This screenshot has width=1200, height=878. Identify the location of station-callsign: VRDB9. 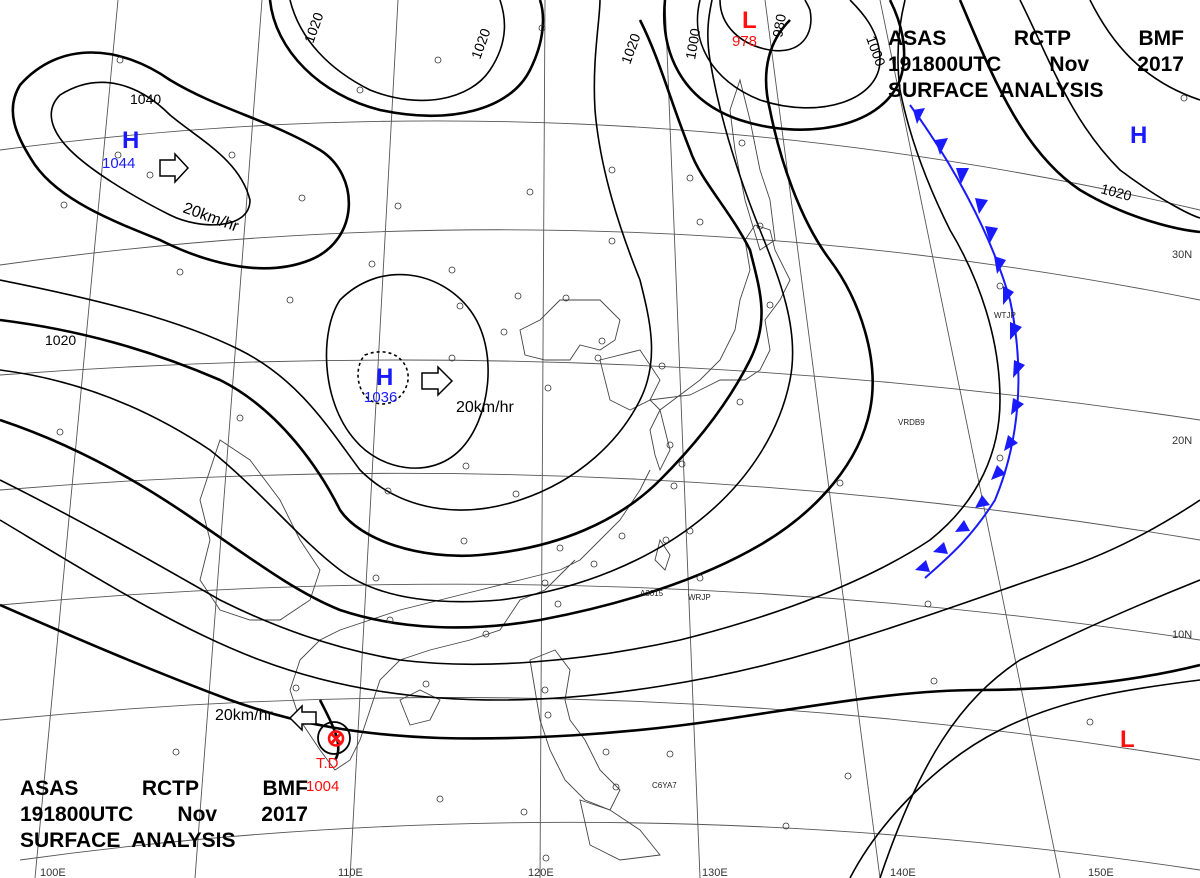
(911, 422).